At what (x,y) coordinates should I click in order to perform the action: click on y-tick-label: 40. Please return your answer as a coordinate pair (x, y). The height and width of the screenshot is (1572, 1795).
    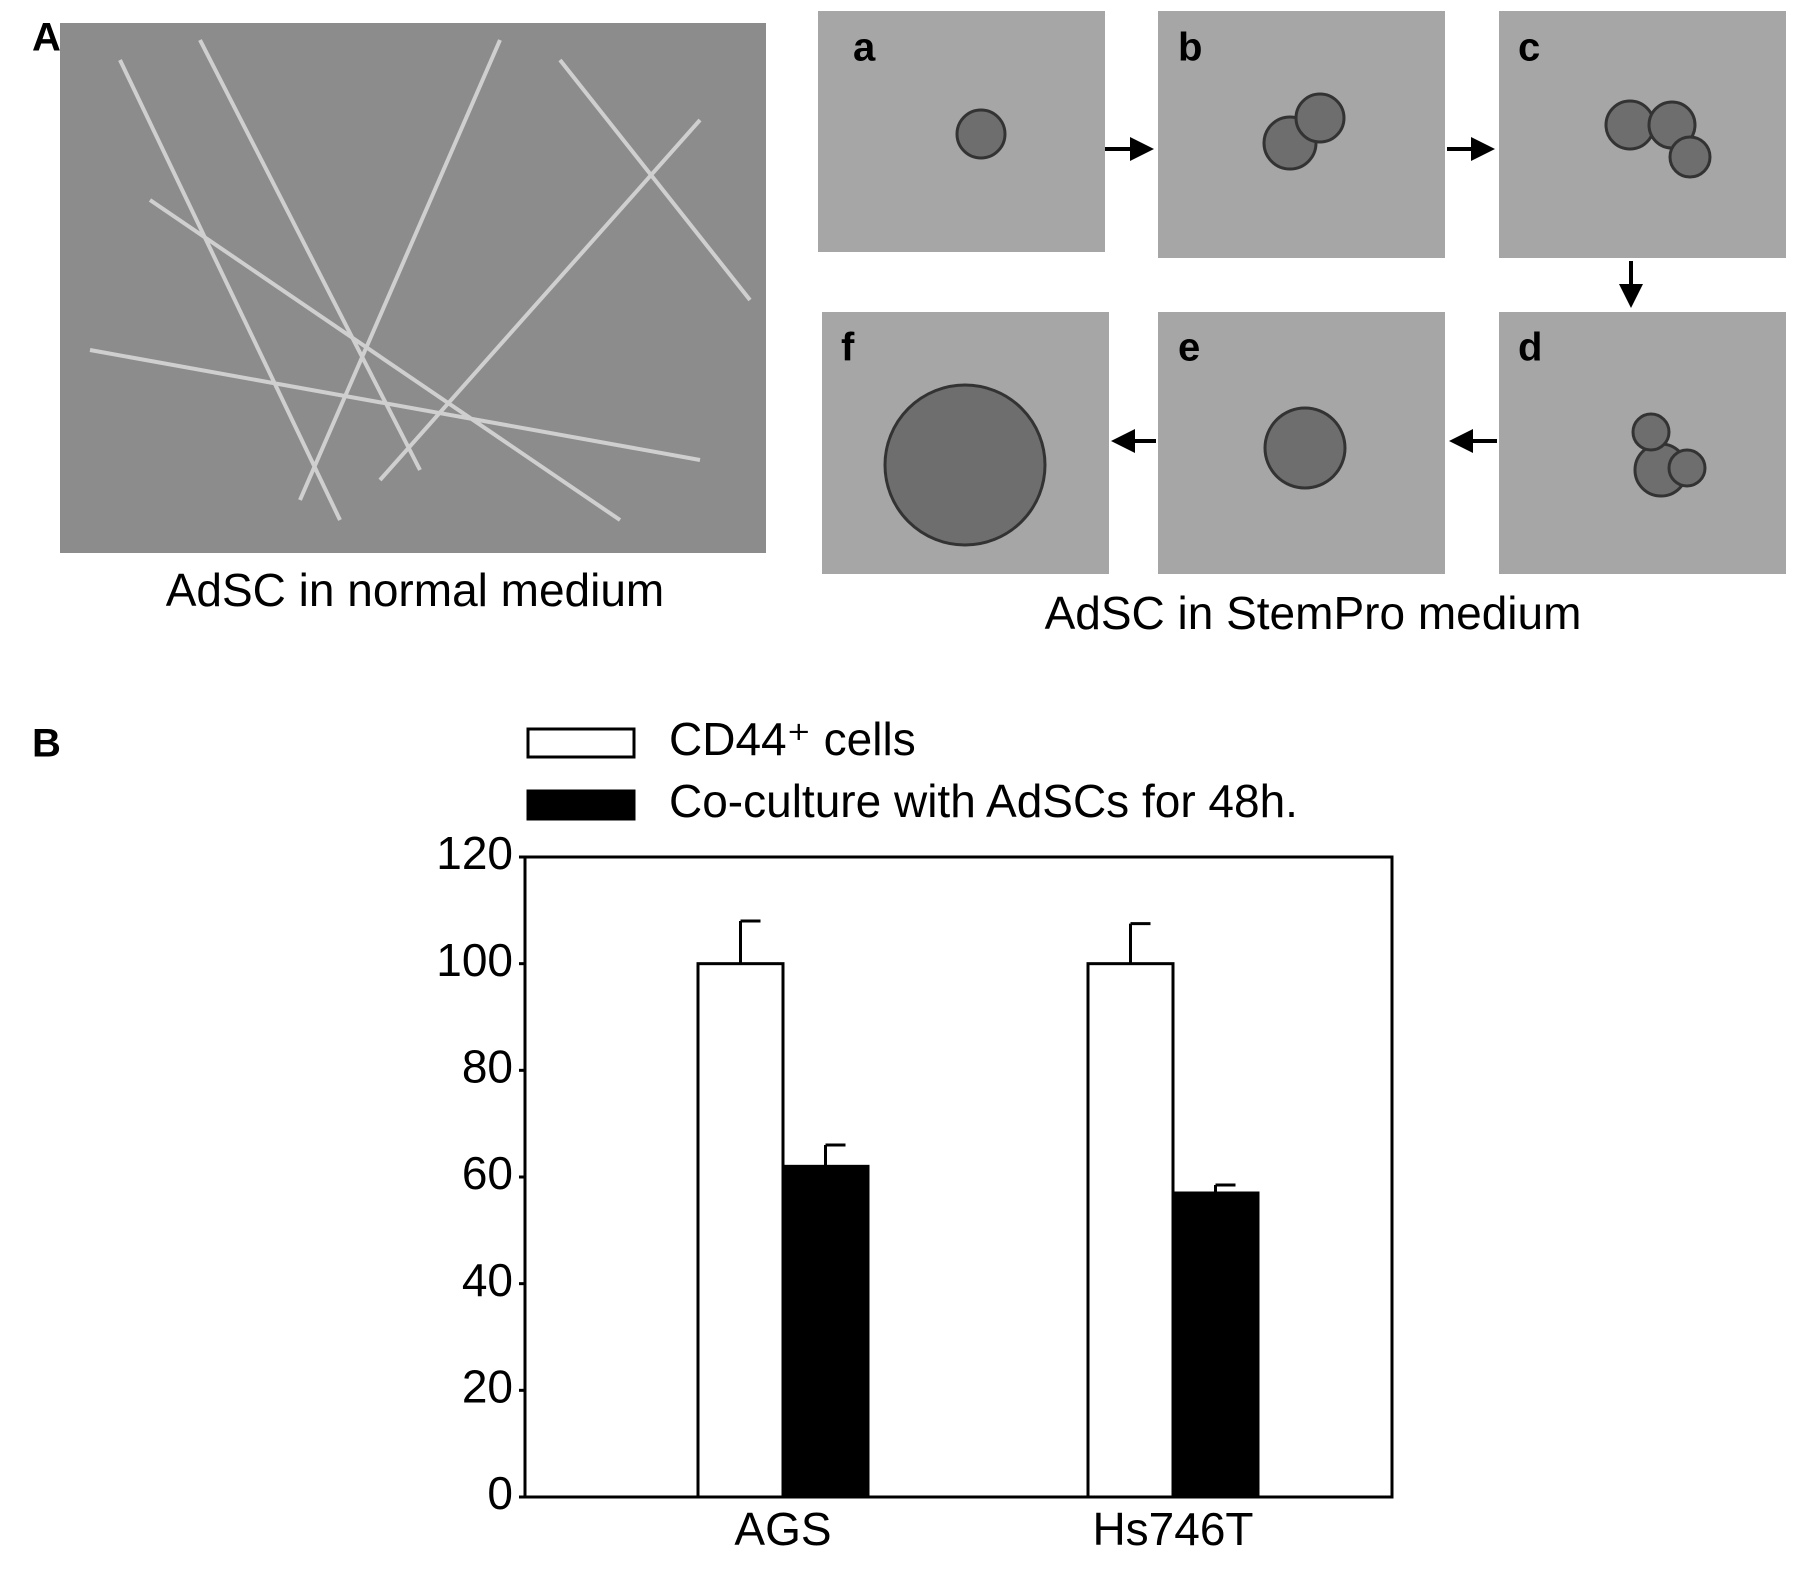
    Looking at the image, I should click on (487, 1280).